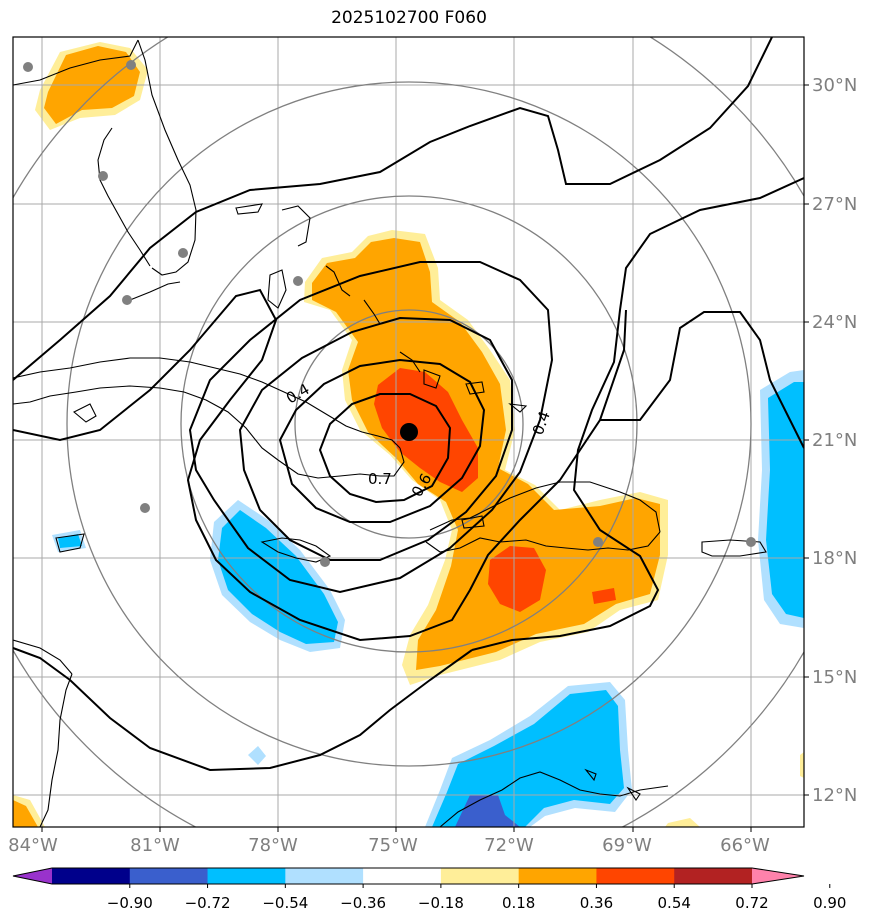  Describe the element at coordinates (702, 380) in the screenshot. I see `contour-east-loop` at that location.